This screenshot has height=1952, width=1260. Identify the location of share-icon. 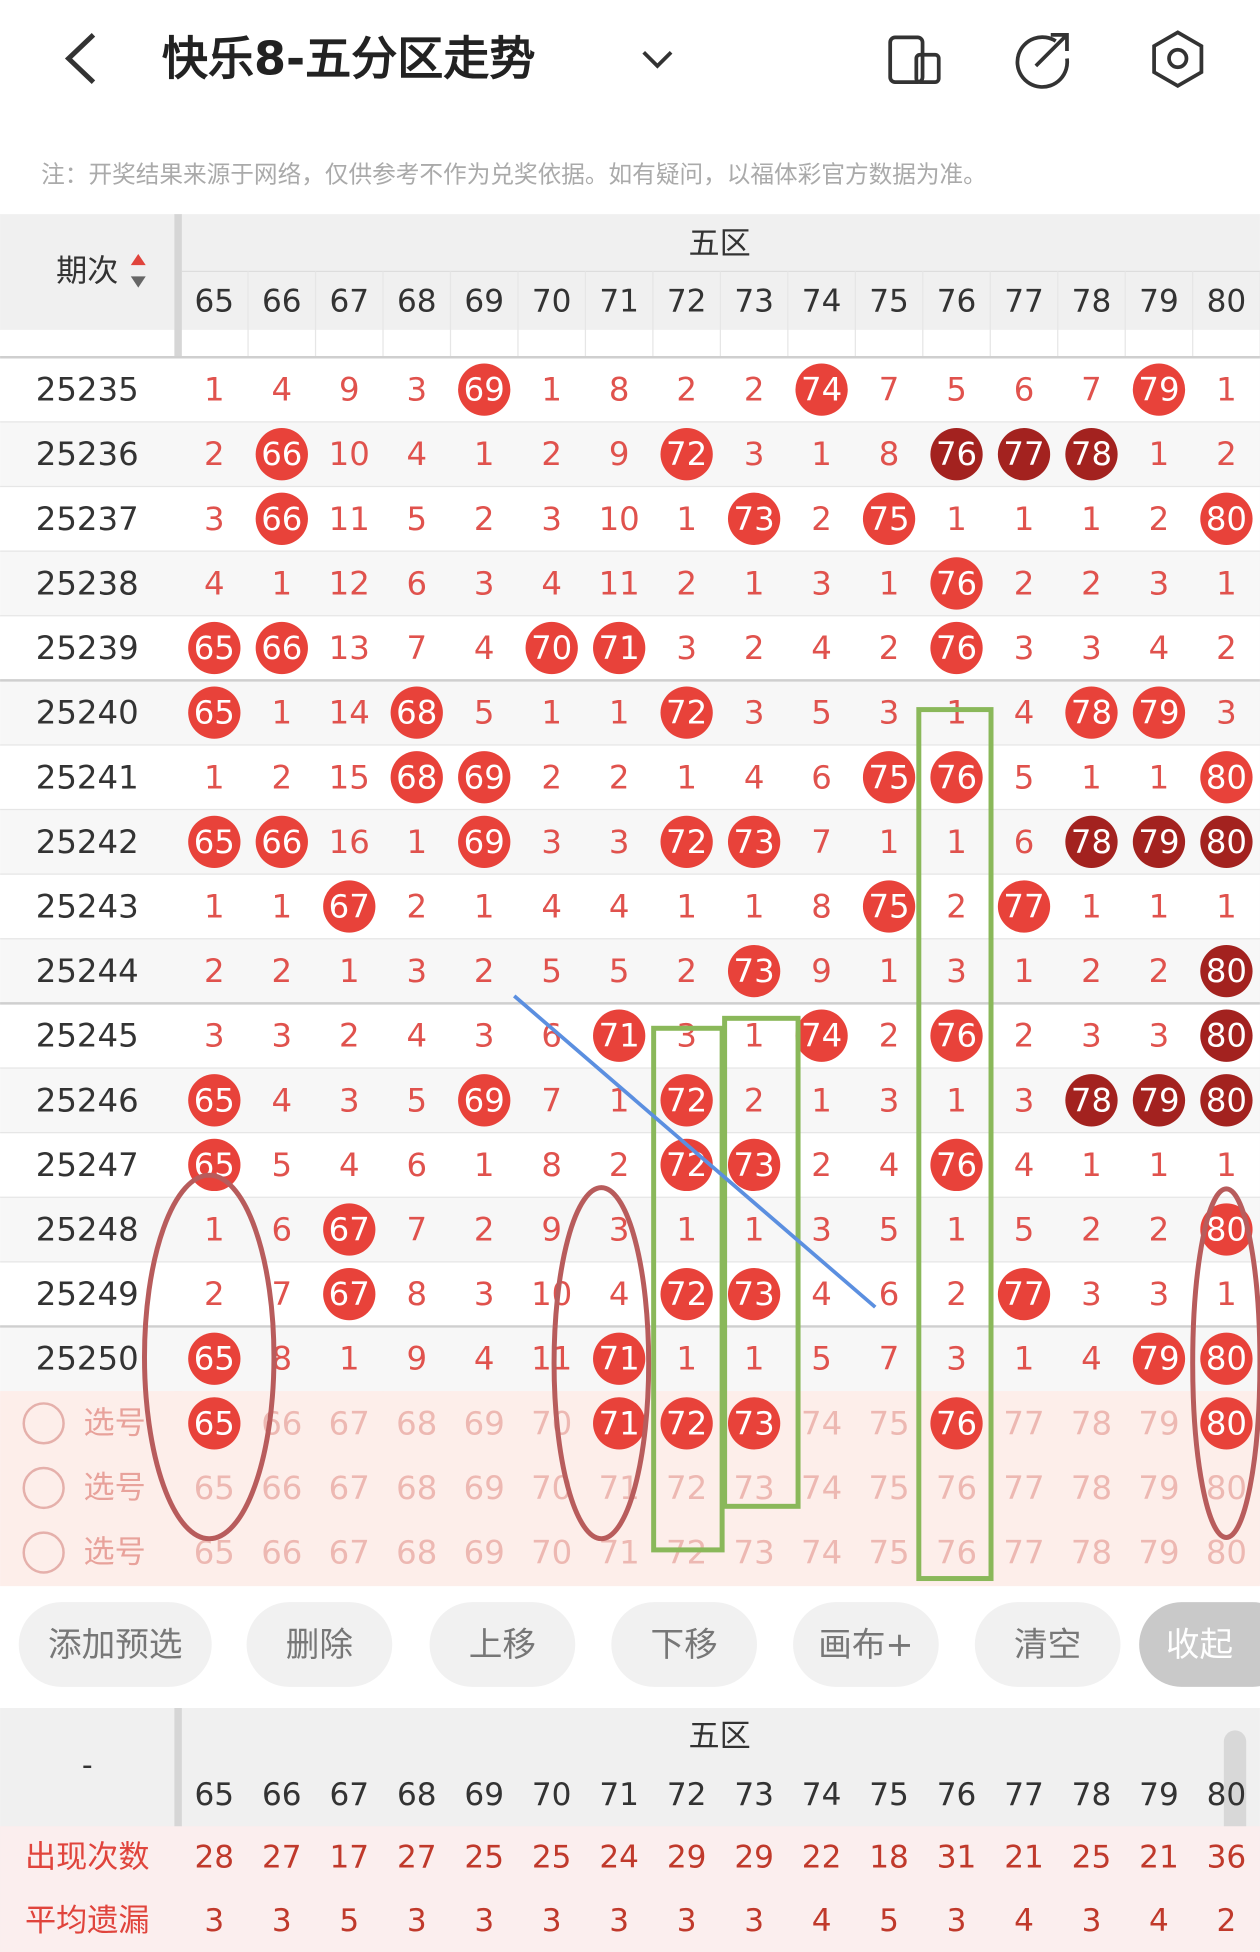
(1042, 60).